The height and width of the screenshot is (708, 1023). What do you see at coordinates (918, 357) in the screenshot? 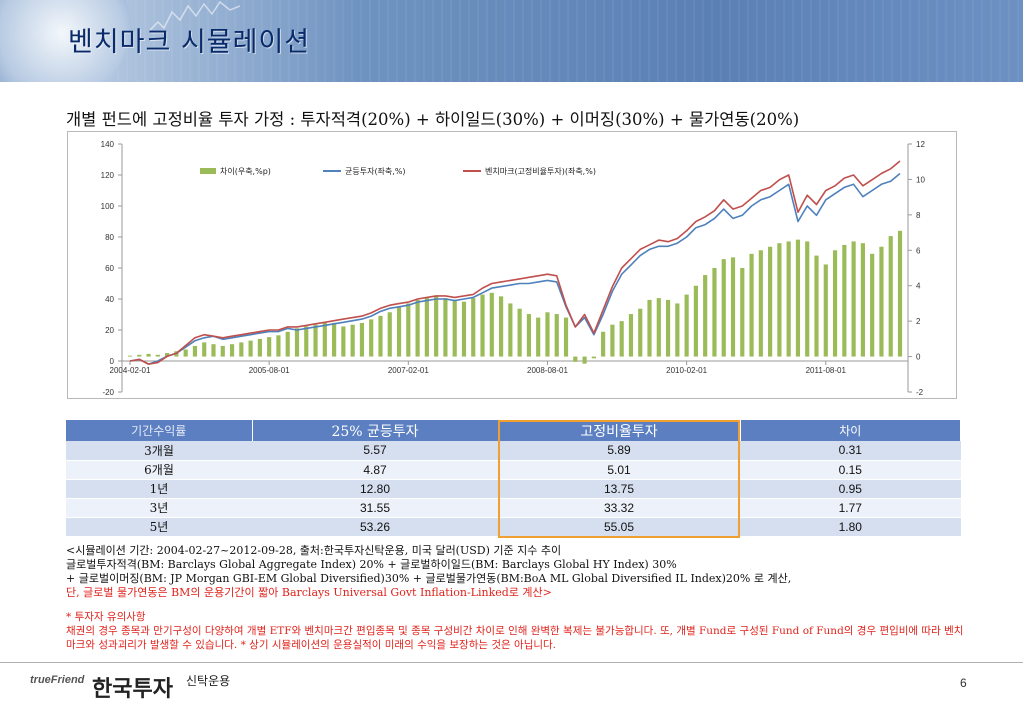
I see `right-tick-label: 0` at bounding box center [918, 357].